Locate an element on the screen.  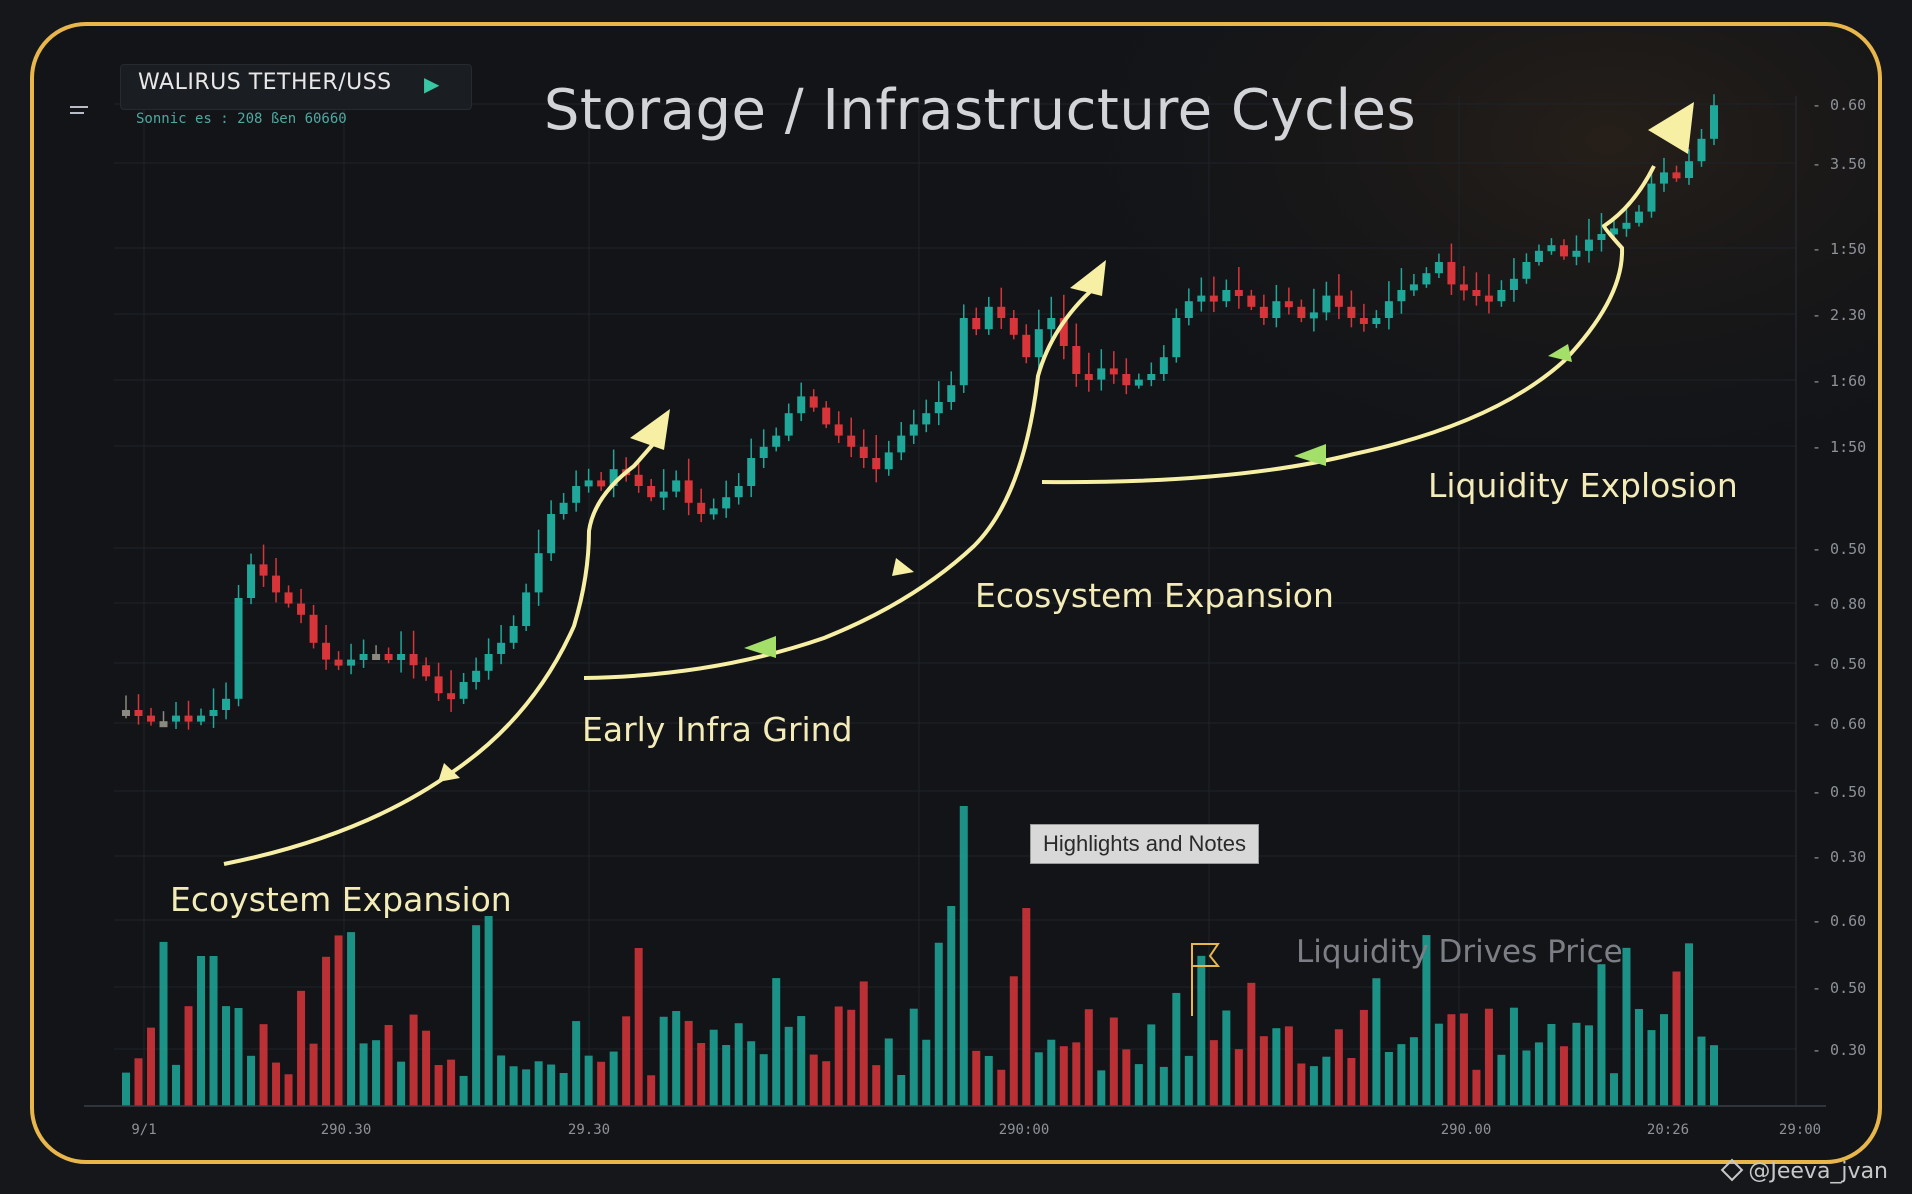
play-icon: ▶ is located at coordinates (432, 84).